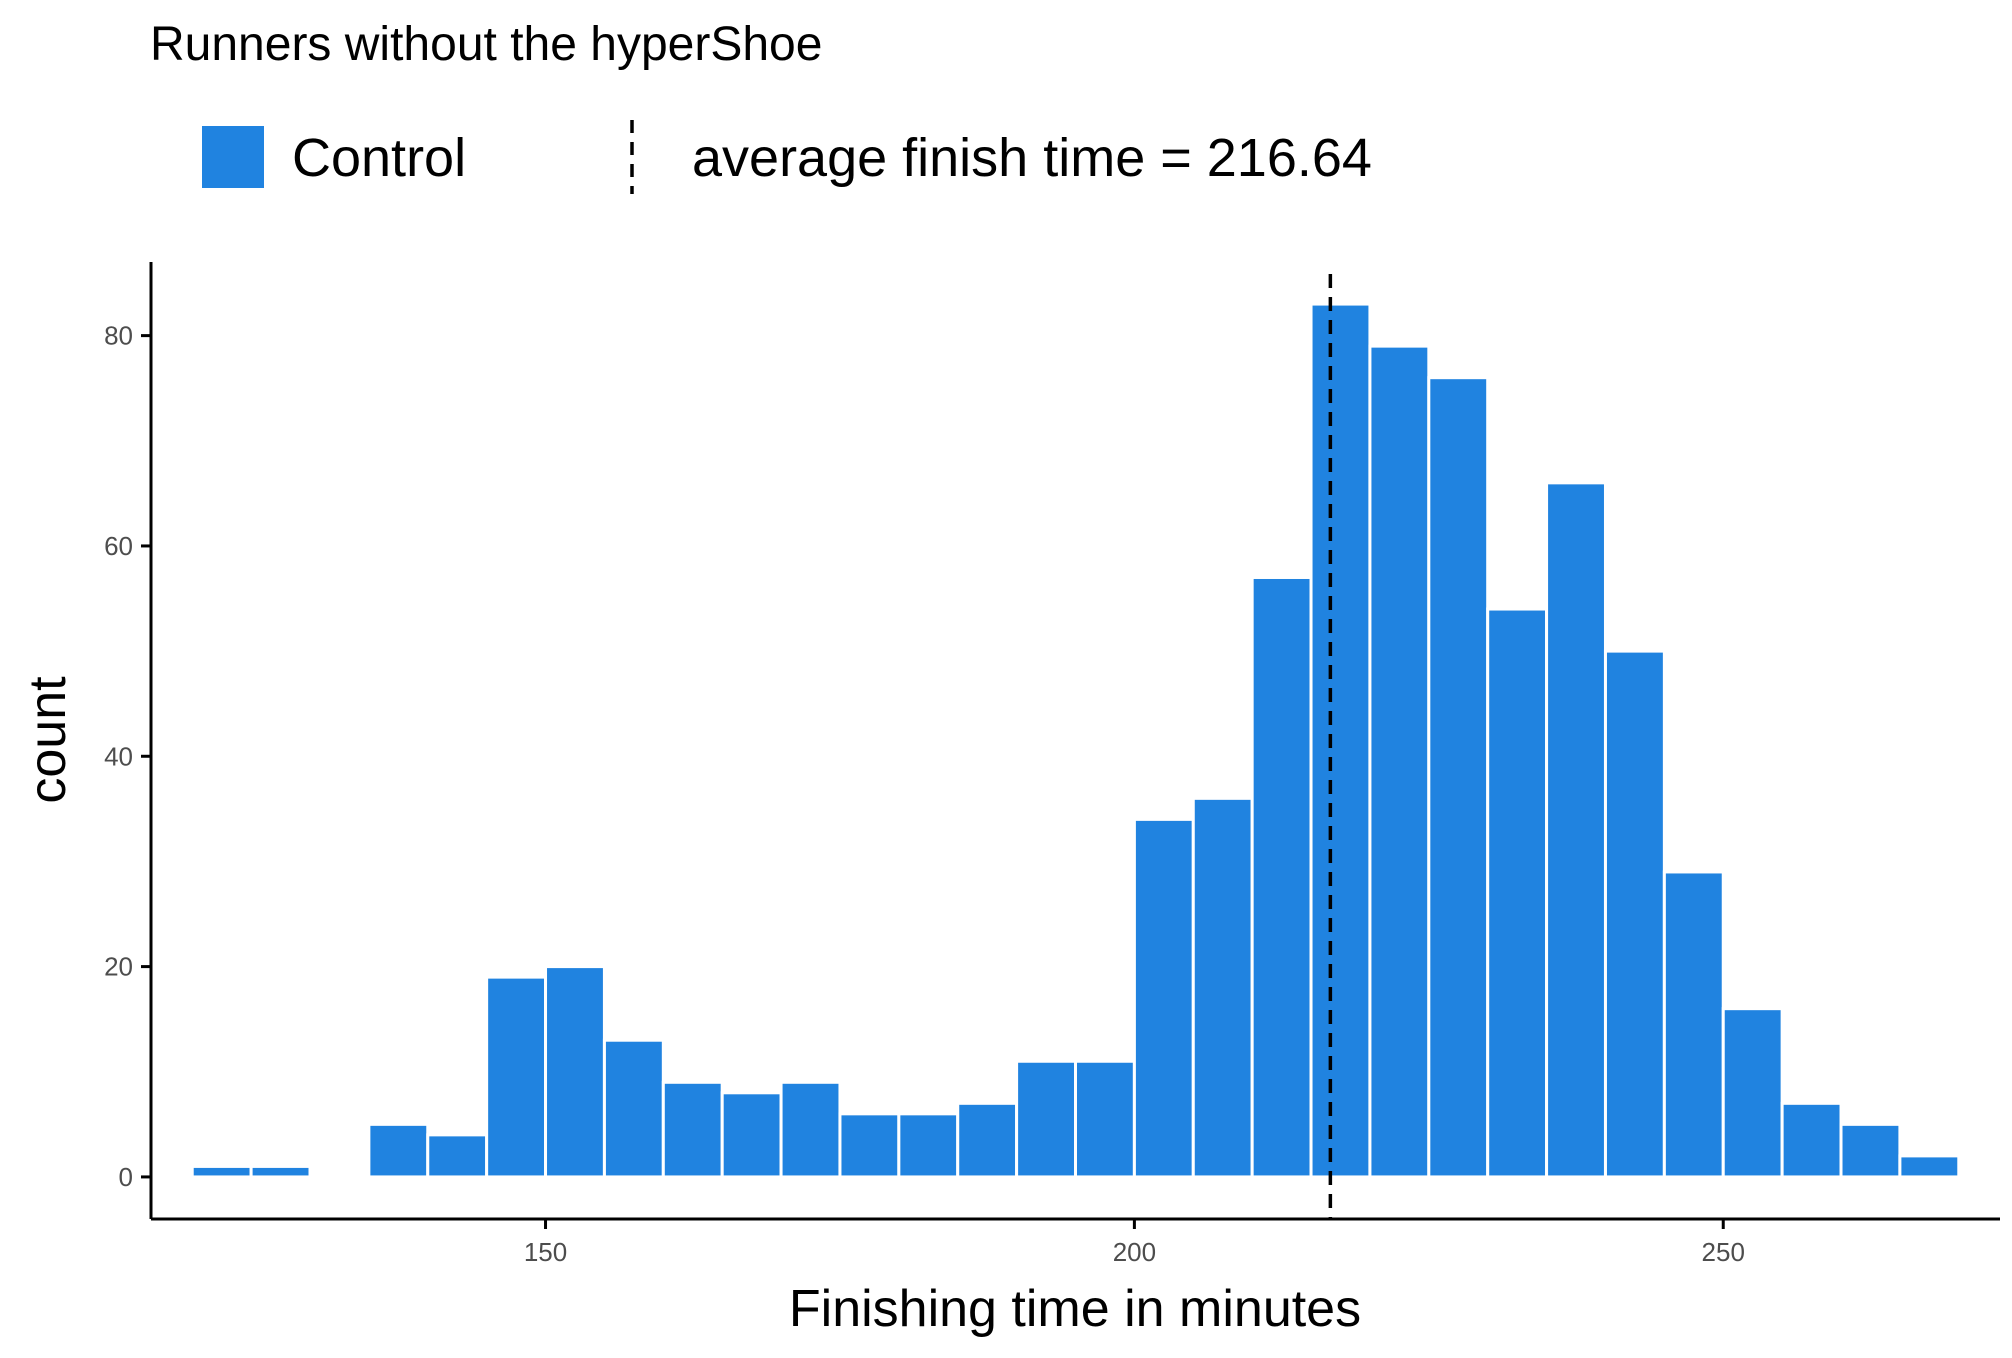 This screenshot has width=2012, height=1358. I want to click on legend-swatch-control, so click(233, 157).